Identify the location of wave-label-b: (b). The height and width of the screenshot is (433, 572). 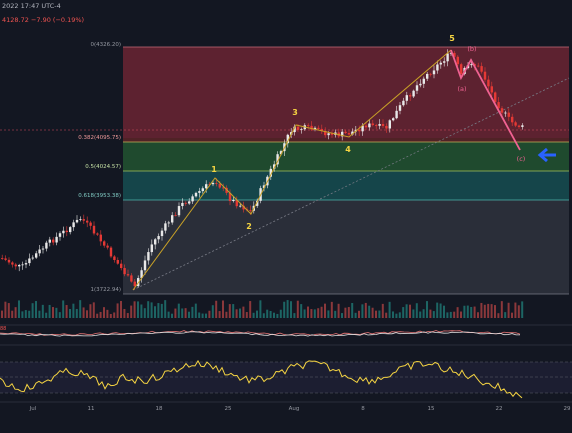
(471, 49).